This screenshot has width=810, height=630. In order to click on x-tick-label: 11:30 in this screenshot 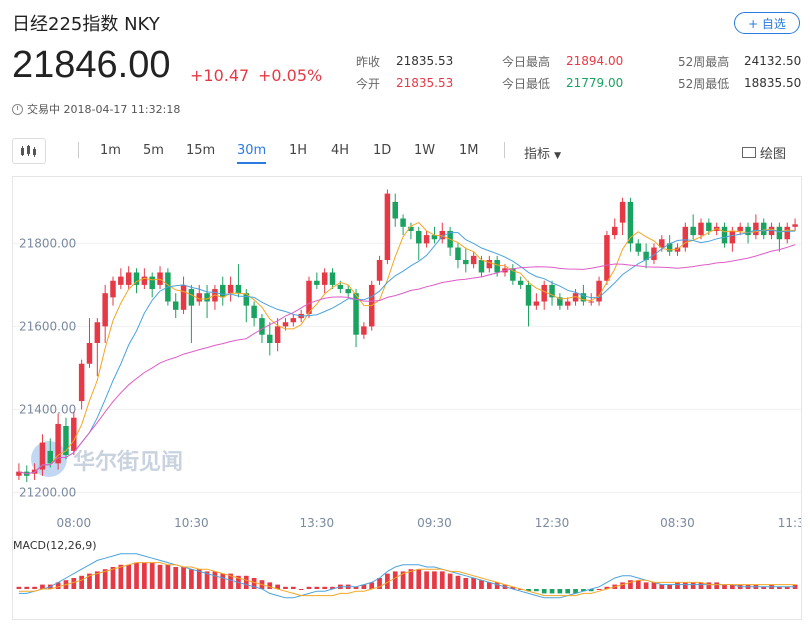, I will do `click(789, 523)`.